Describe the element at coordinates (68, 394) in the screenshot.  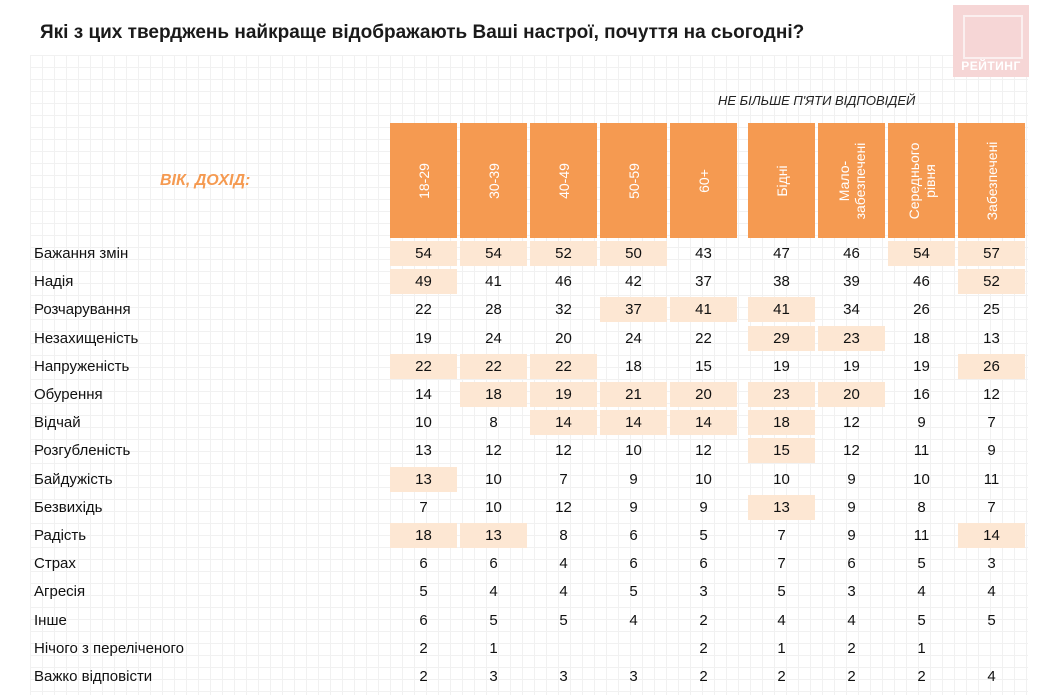
I see `row-label: Обурення` at that location.